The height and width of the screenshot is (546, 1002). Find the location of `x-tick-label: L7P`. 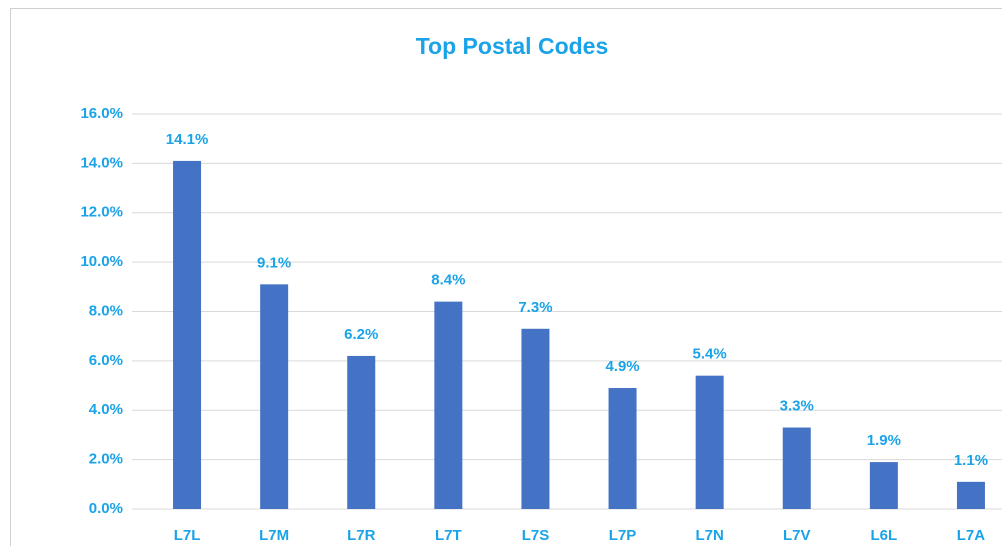

x-tick-label: L7P is located at coordinates (623, 535).